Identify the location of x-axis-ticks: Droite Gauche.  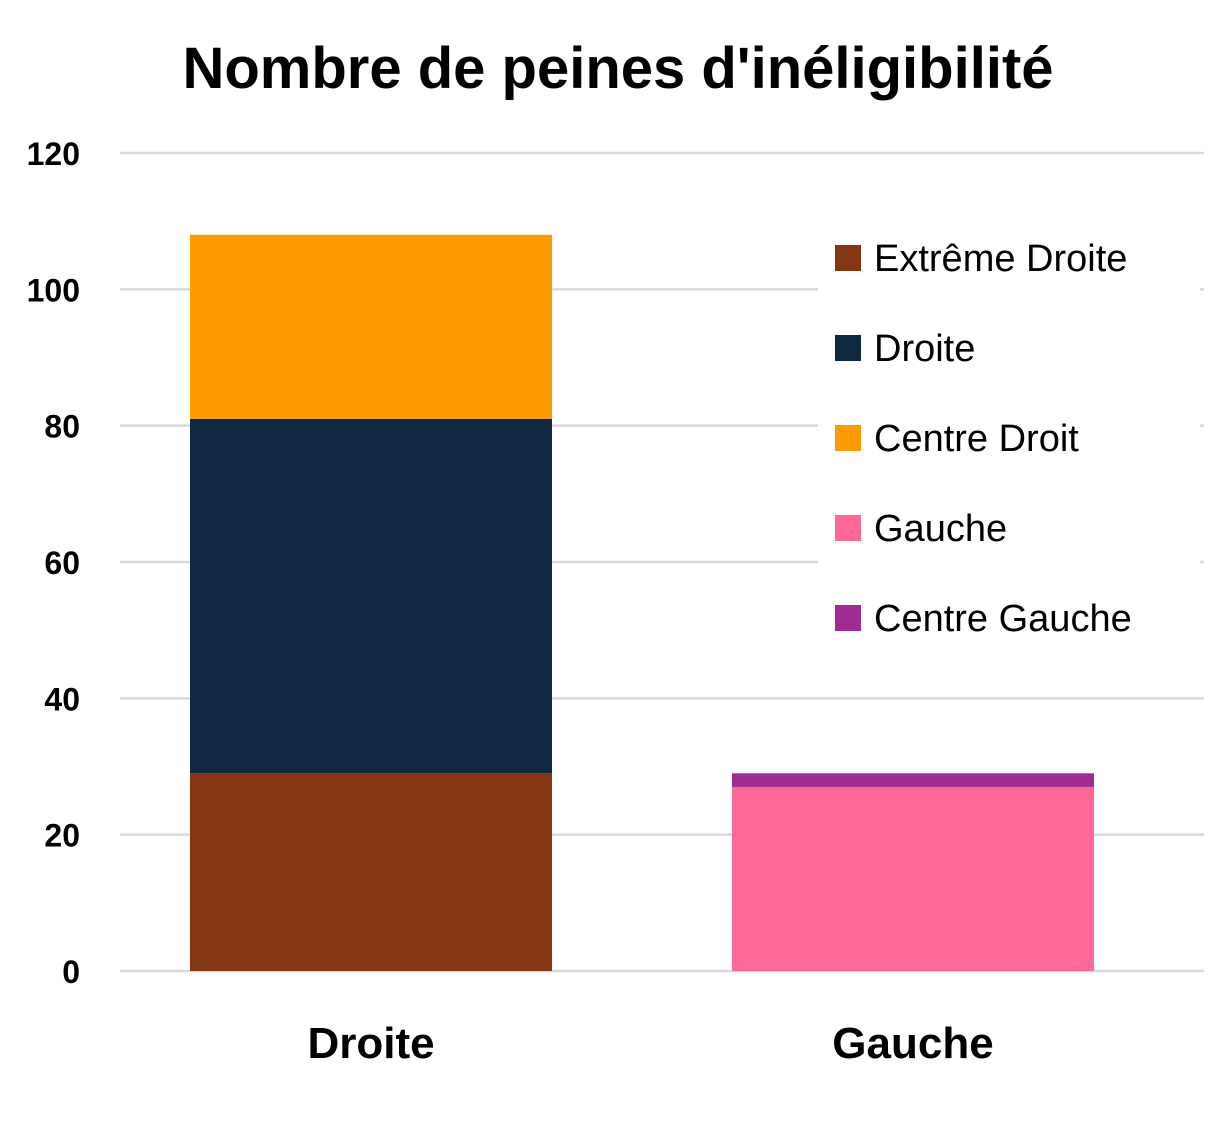
(650, 1043).